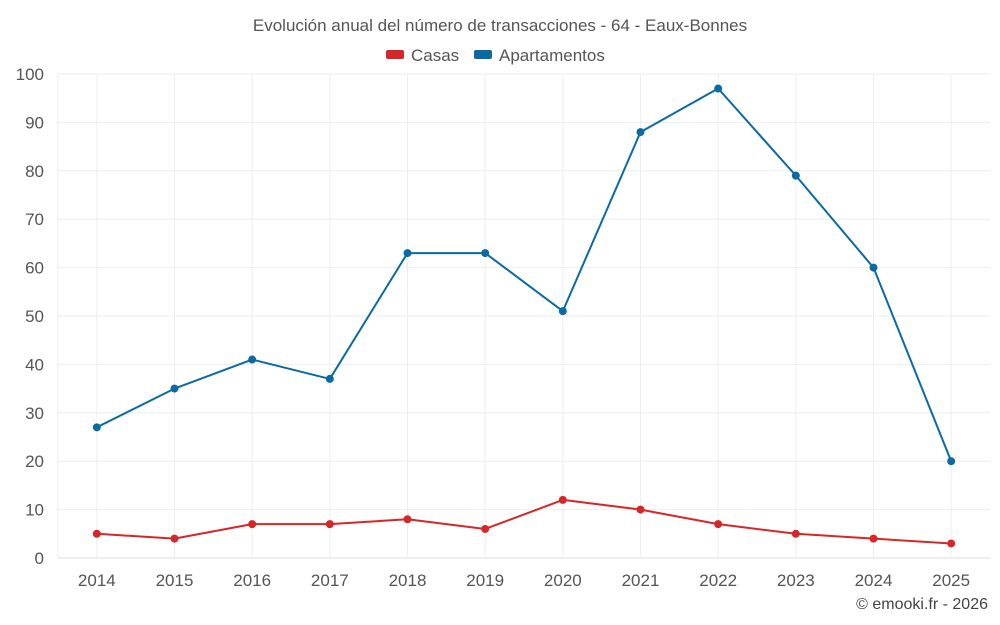 The image size is (1000, 625). What do you see at coordinates (395, 54) in the screenshot?
I see `legend-swatch-casas` at bounding box center [395, 54].